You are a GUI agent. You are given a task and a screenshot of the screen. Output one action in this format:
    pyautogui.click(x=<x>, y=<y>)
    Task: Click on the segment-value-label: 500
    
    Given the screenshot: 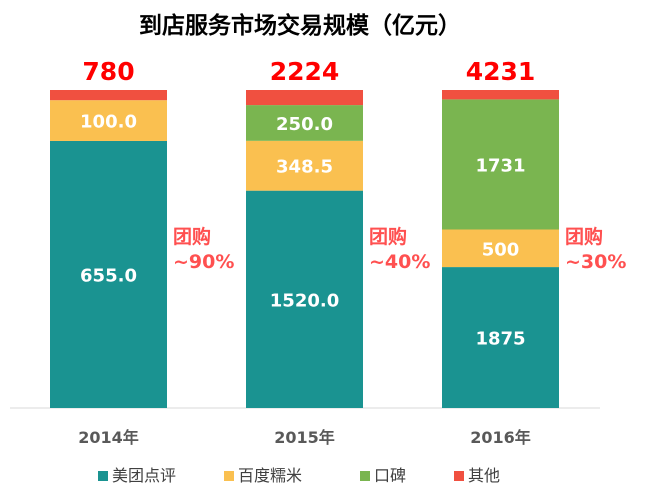 What is the action you would take?
    pyautogui.click(x=501, y=249)
    